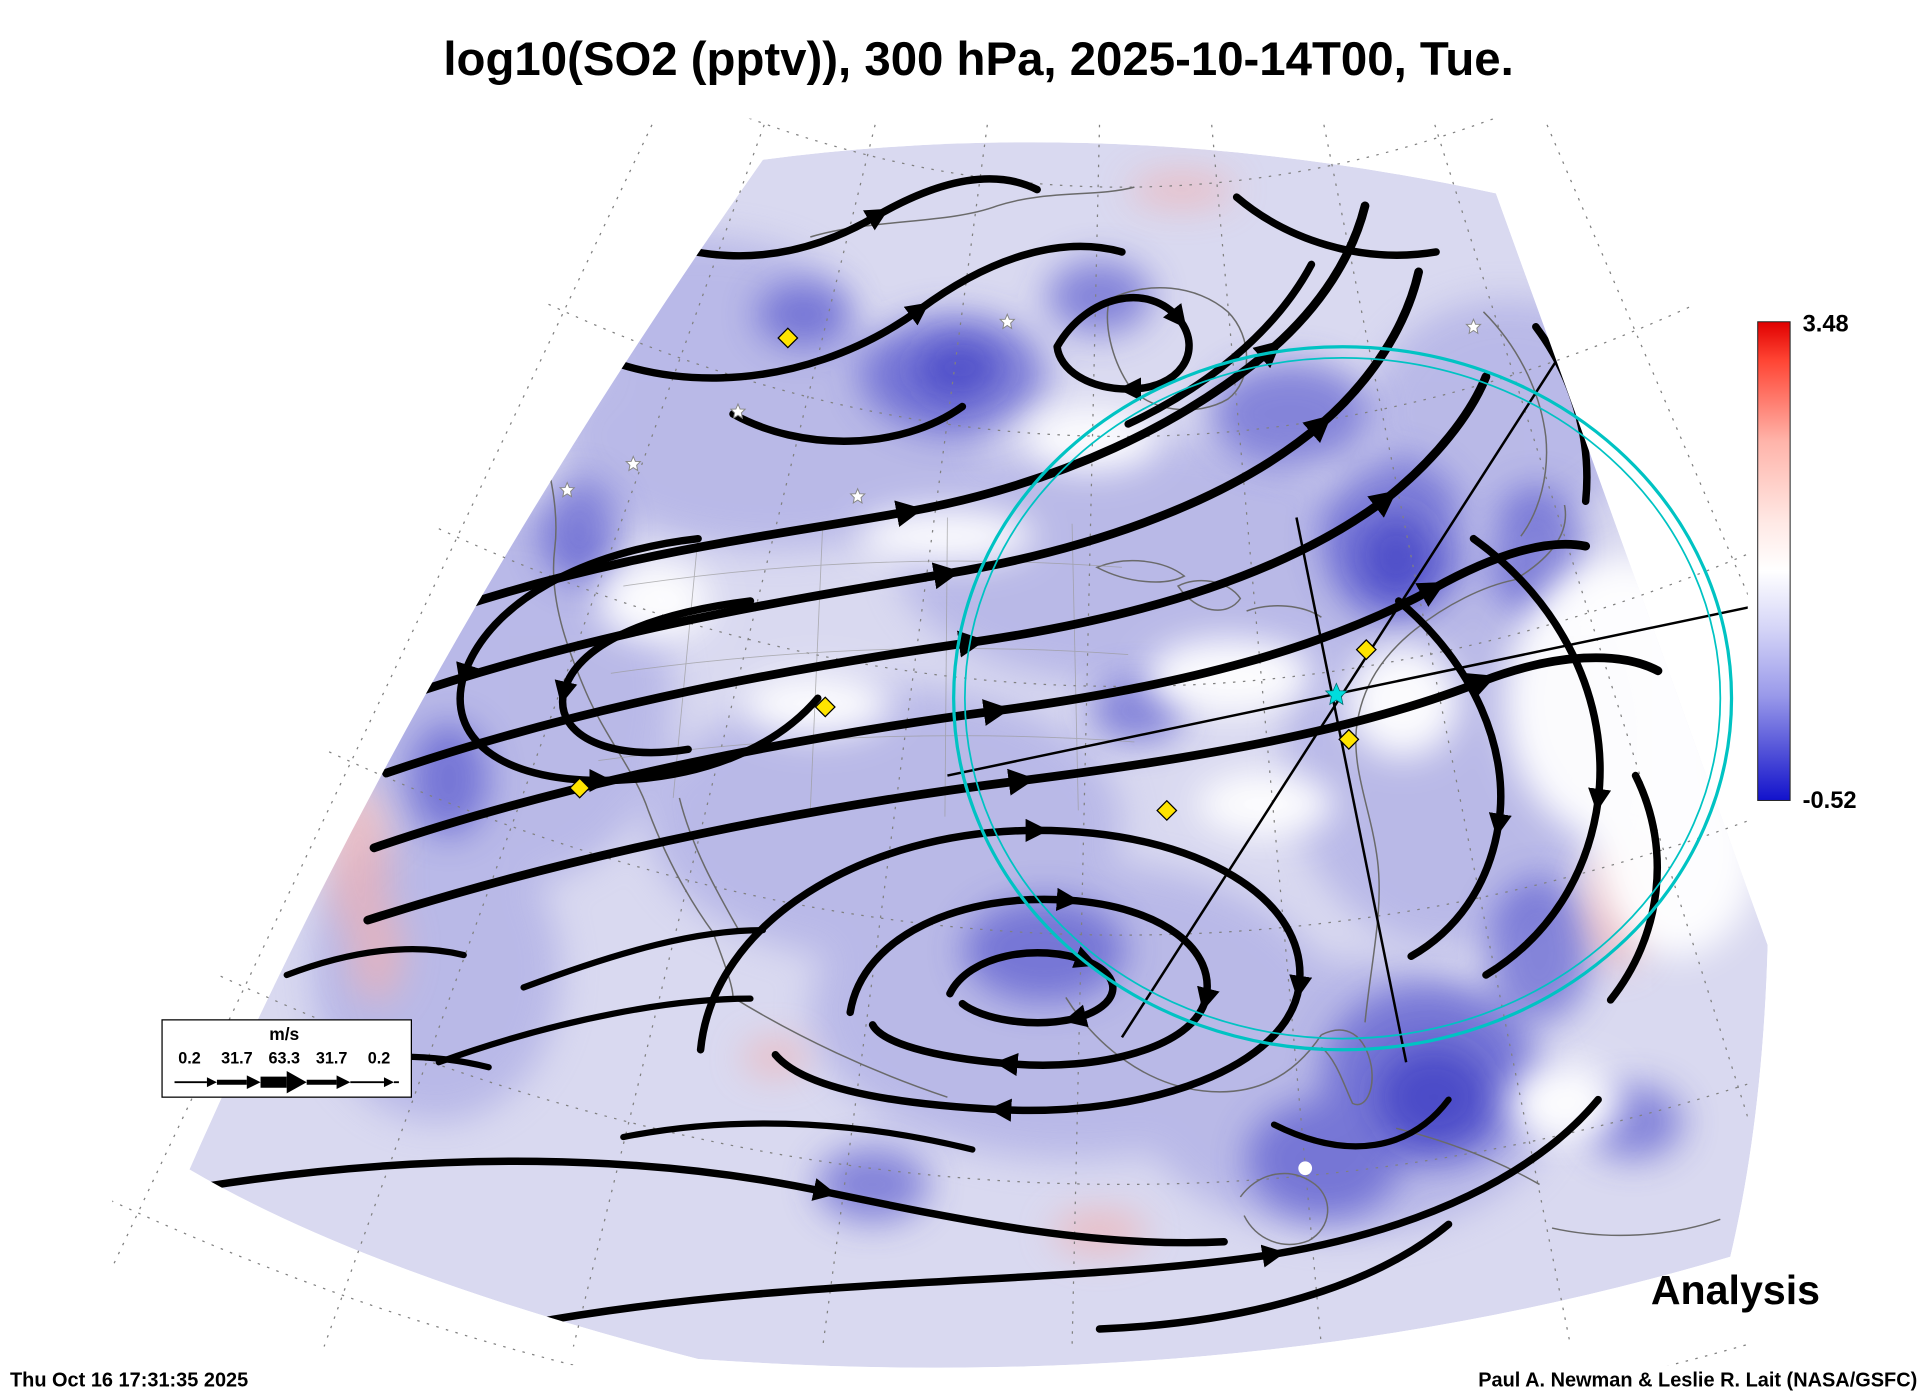 The image size is (1926, 1394). Describe the element at coordinates (973, 574) in the screenshot. I see `yellow-diamond-markers` at that location.